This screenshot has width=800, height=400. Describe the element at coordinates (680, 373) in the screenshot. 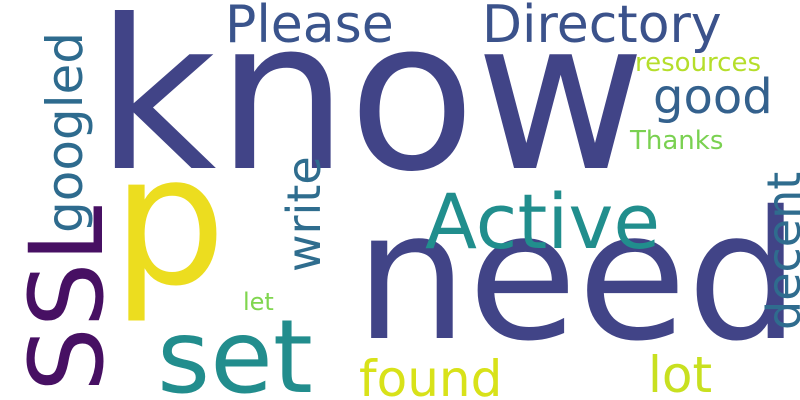

I see `word-lot: lot` at that location.